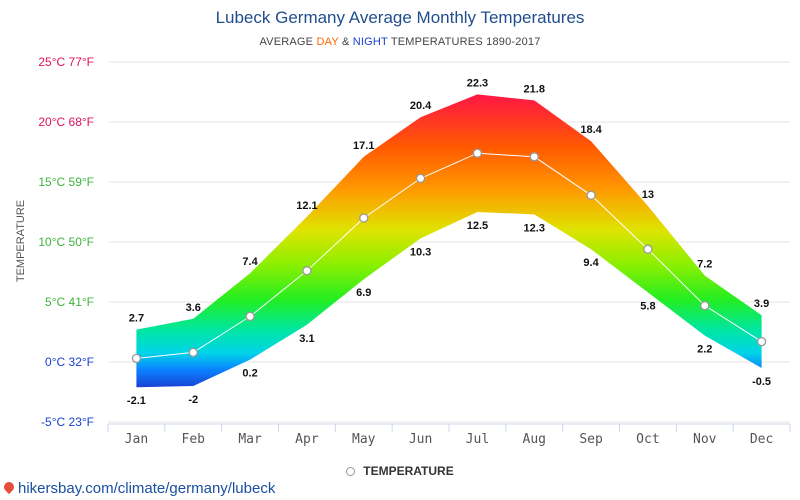 This screenshot has height=500, width=800. I want to click on night-data-label: -2.1, so click(136, 401).